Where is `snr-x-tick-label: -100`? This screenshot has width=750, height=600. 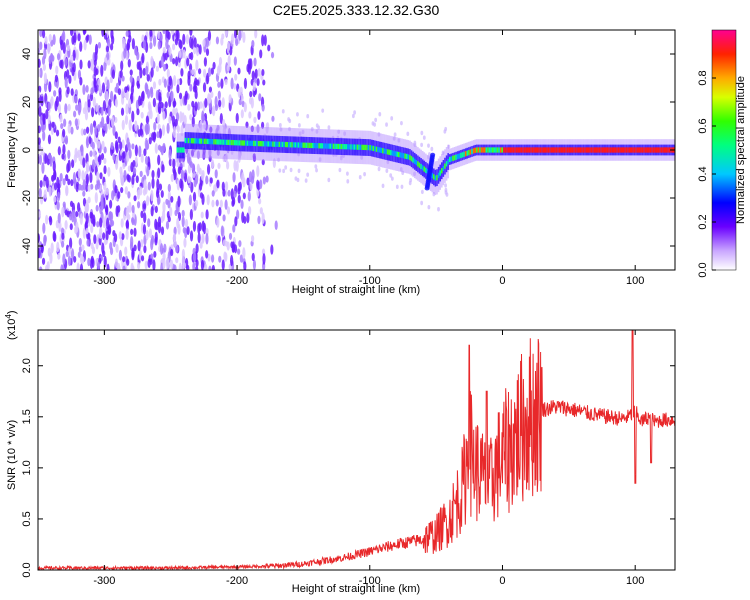
snr-x-tick-label: -100 is located at coordinates (370, 581).